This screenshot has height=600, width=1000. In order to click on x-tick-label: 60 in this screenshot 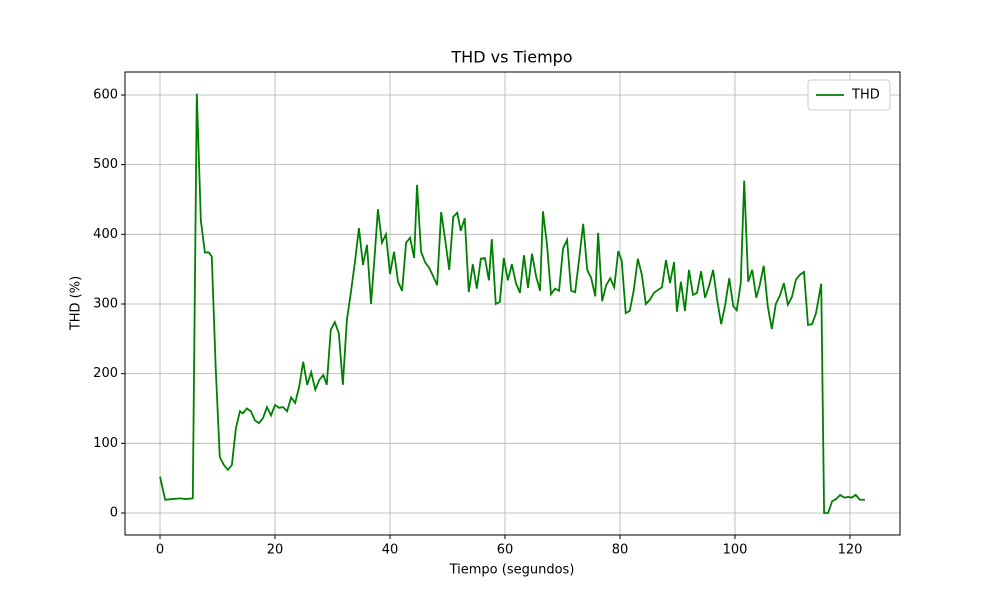, I will do `click(505, 550)`.